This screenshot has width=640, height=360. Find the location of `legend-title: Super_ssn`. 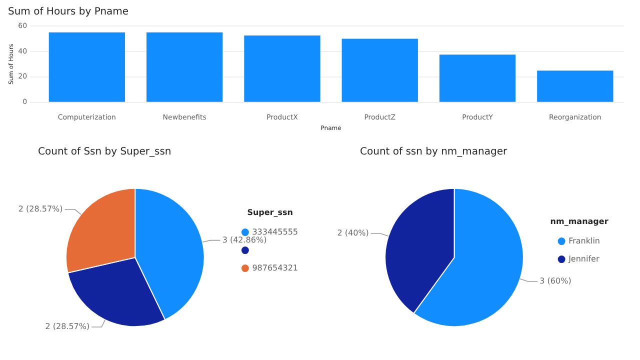

legend-title: Super_ssn is located at coordinates (270, 212).